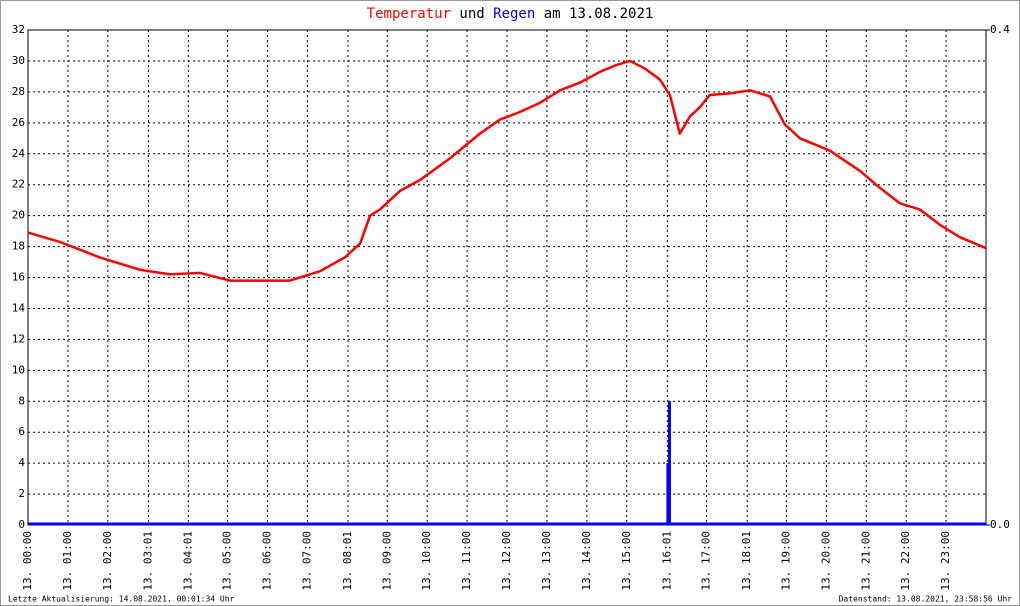  I want to click on title-connector: und, so click(471, 14).